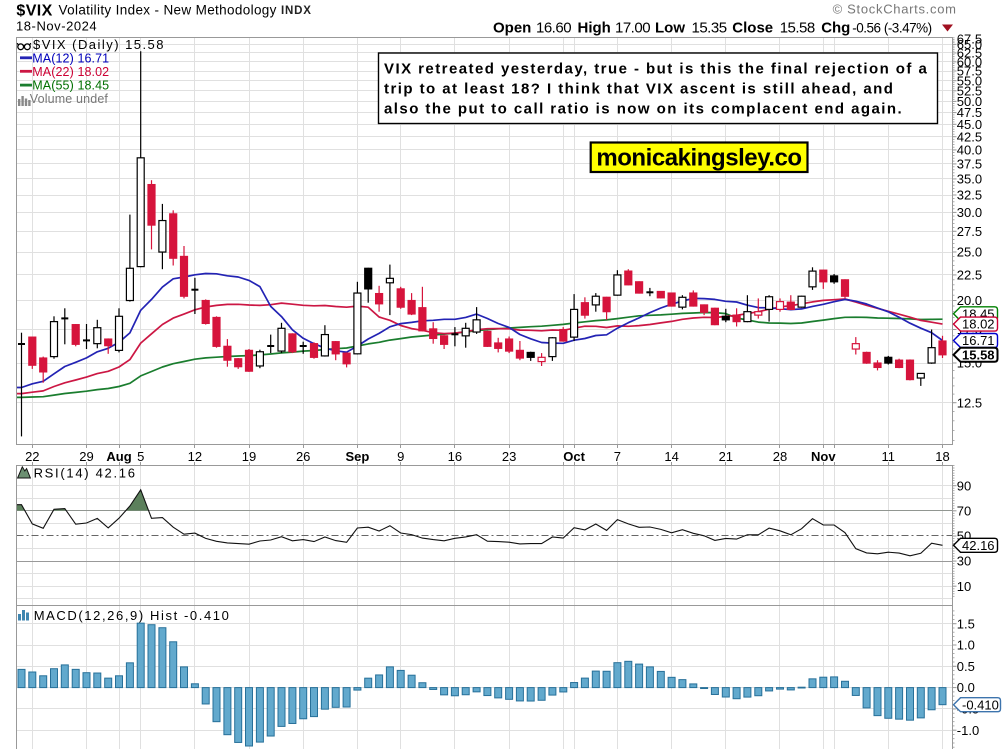 The height and width of the screenshot is (749, 1004). What do you see at coordinates (969, 101) in the screenshot?
I see `svg-text: 50.0` at bounding box center [969, 101].